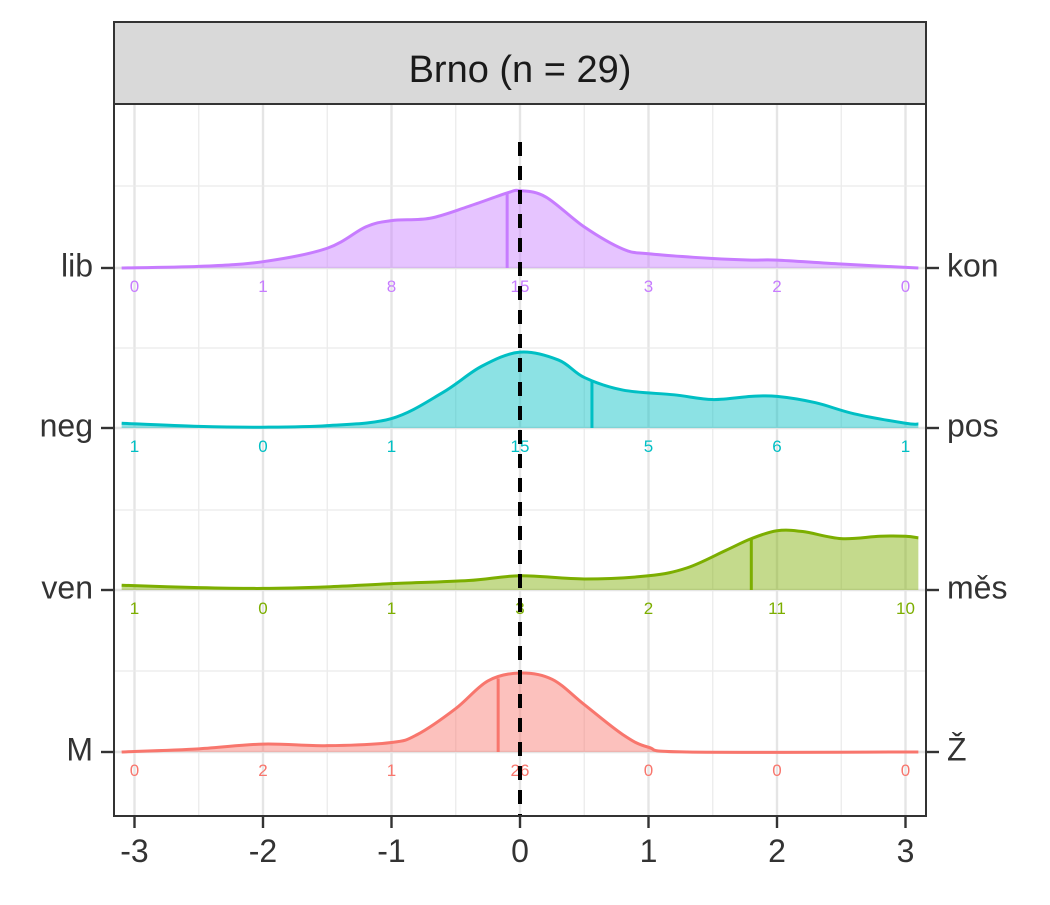  Describe the element at coordinates (520, 70) in the screenshot. I see `chart-title: Brno (n = 29)` at that location.